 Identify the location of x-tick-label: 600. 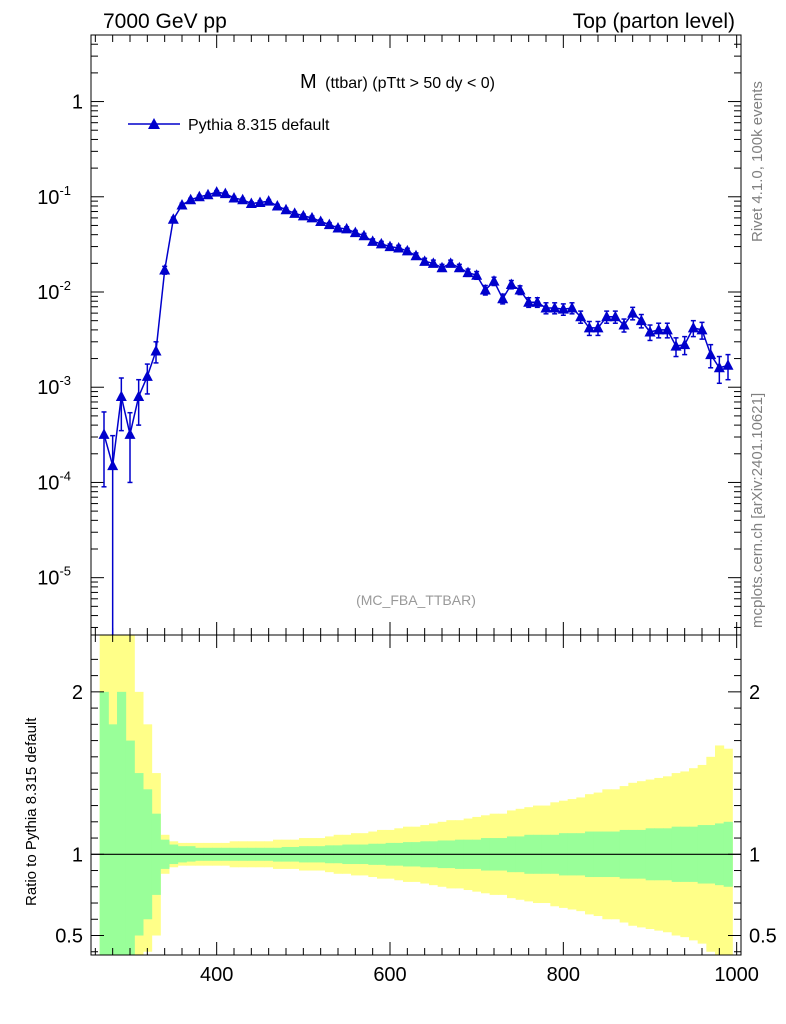
(389, 975).